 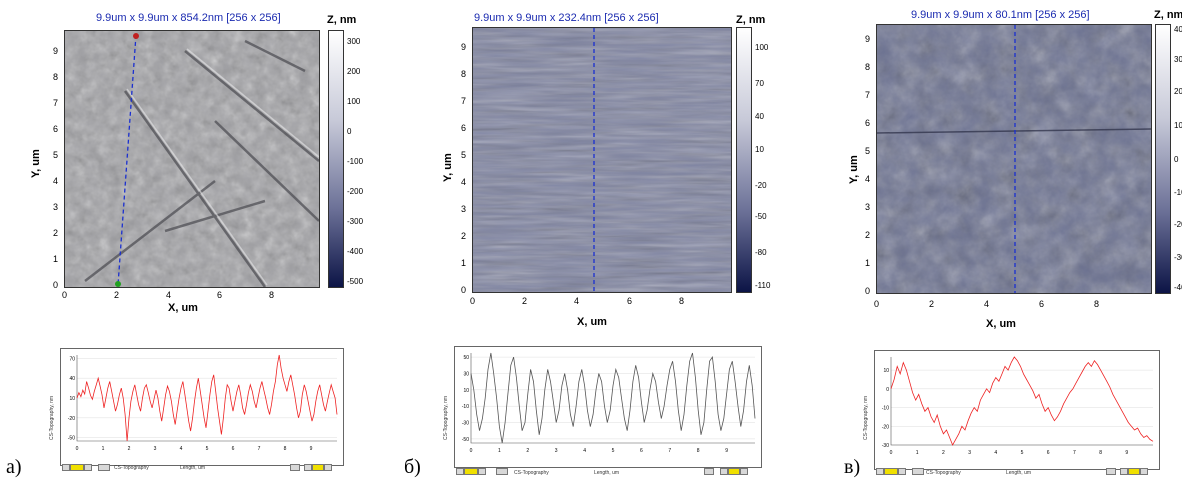 I want to click on scan-title: 9.9um x 9.9um x 80.1nm [256 x 256], so click(x=1000, y=15).